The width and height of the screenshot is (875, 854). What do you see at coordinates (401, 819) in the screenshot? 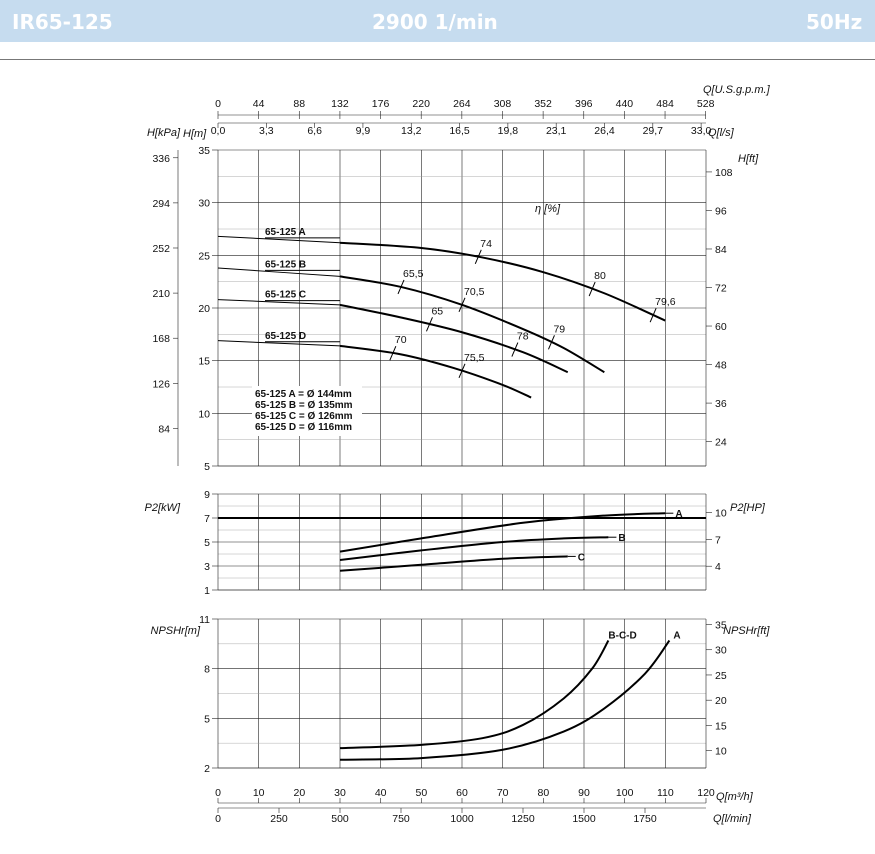
I see `lmin-tick-label: 750` at bounding box center [401, 819].